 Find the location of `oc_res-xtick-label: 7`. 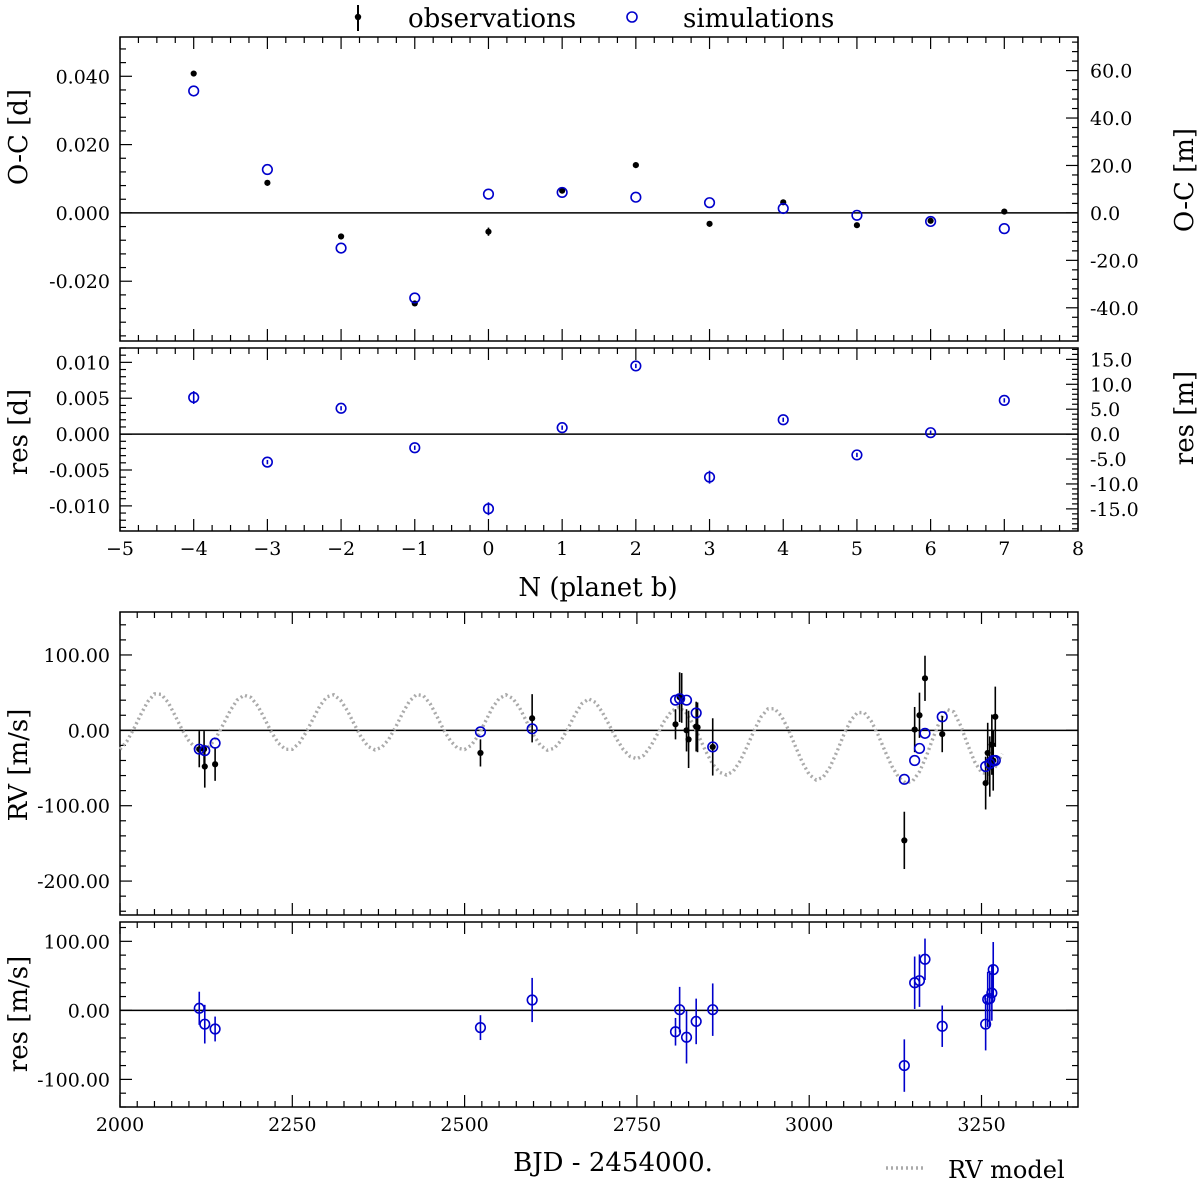

oc_res-xtick-label: 7 is located at coordinates (1004, 549).